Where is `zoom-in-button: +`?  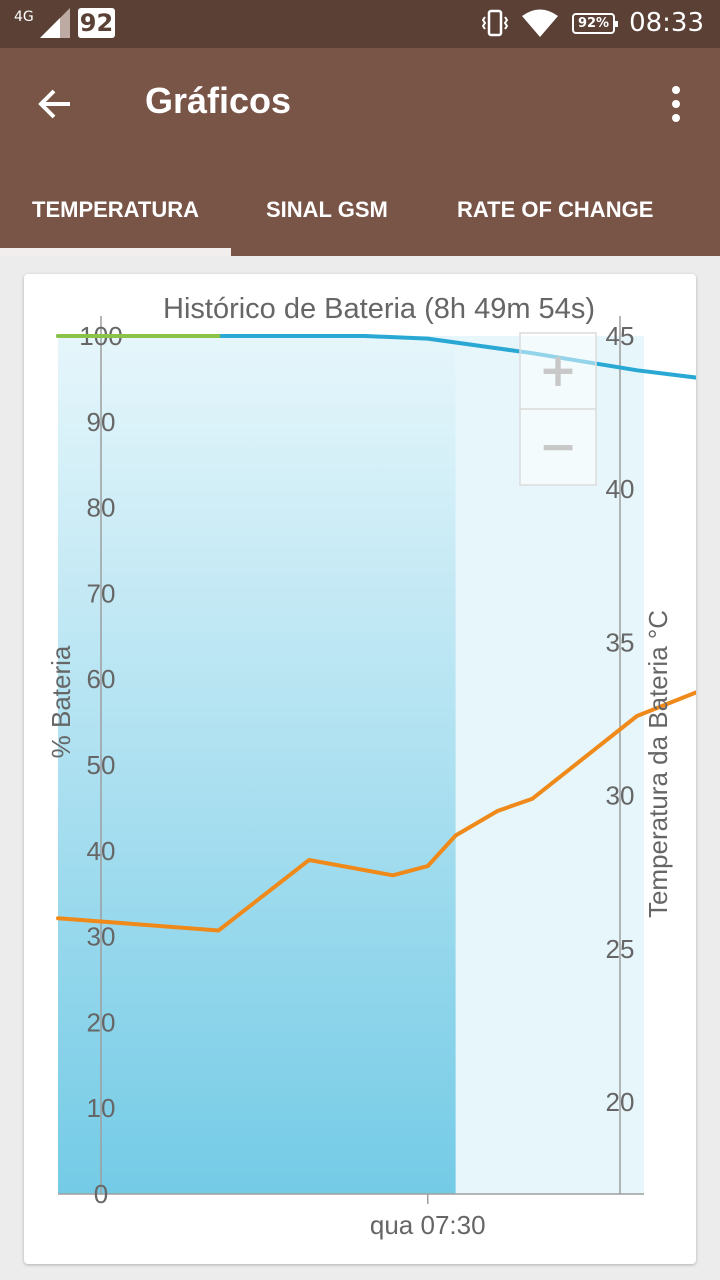
zoom-in-button: + is located at coordinates (558, 371).